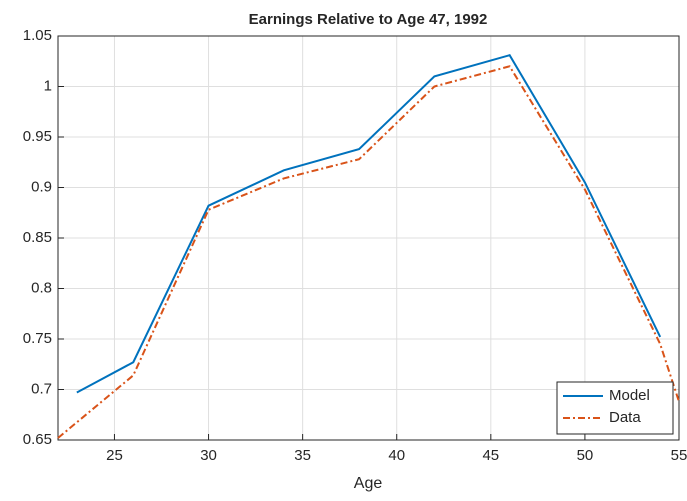 The image size is (687, 501). I want to click on y-tick-label: 1, so click(48, 85).